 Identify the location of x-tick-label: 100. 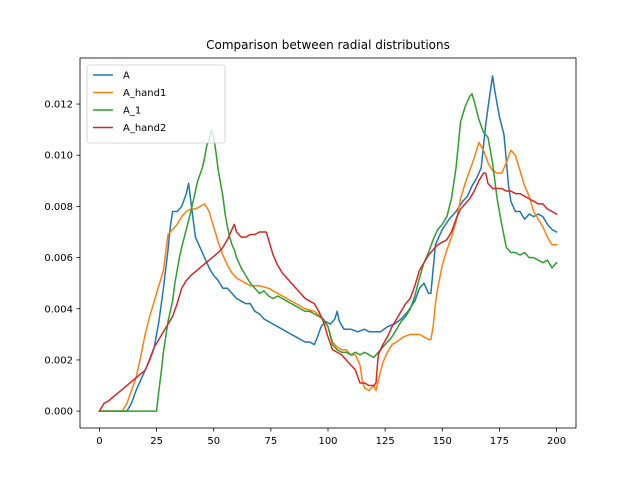
(327, 441).